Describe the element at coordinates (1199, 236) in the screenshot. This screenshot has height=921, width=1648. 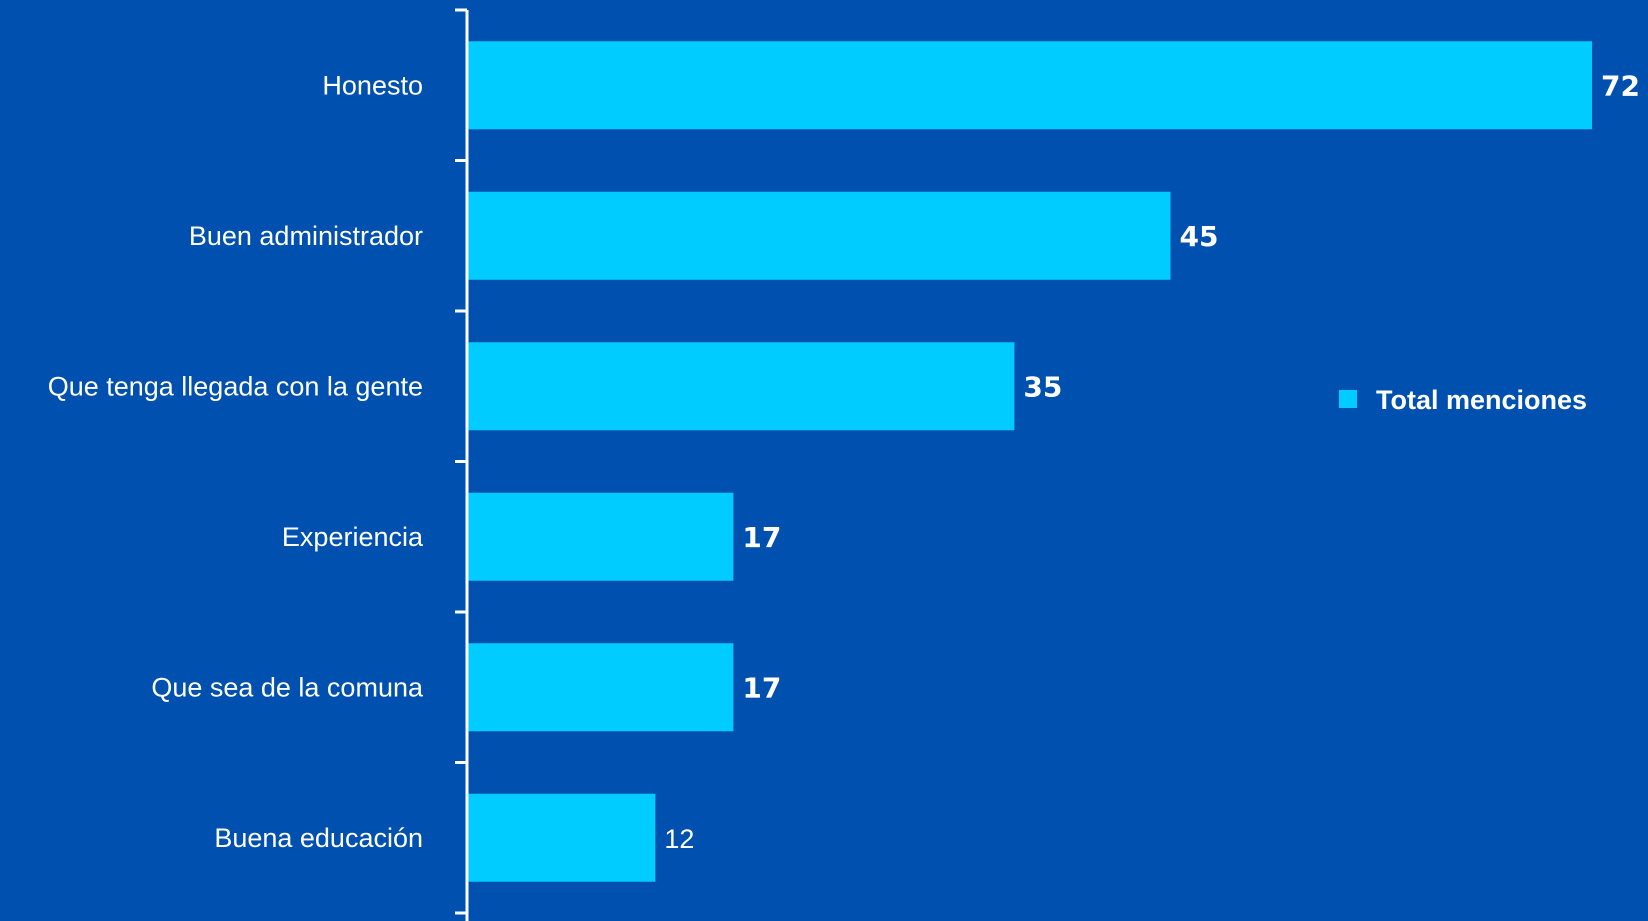
I see `value-label-1: 45` at that location.